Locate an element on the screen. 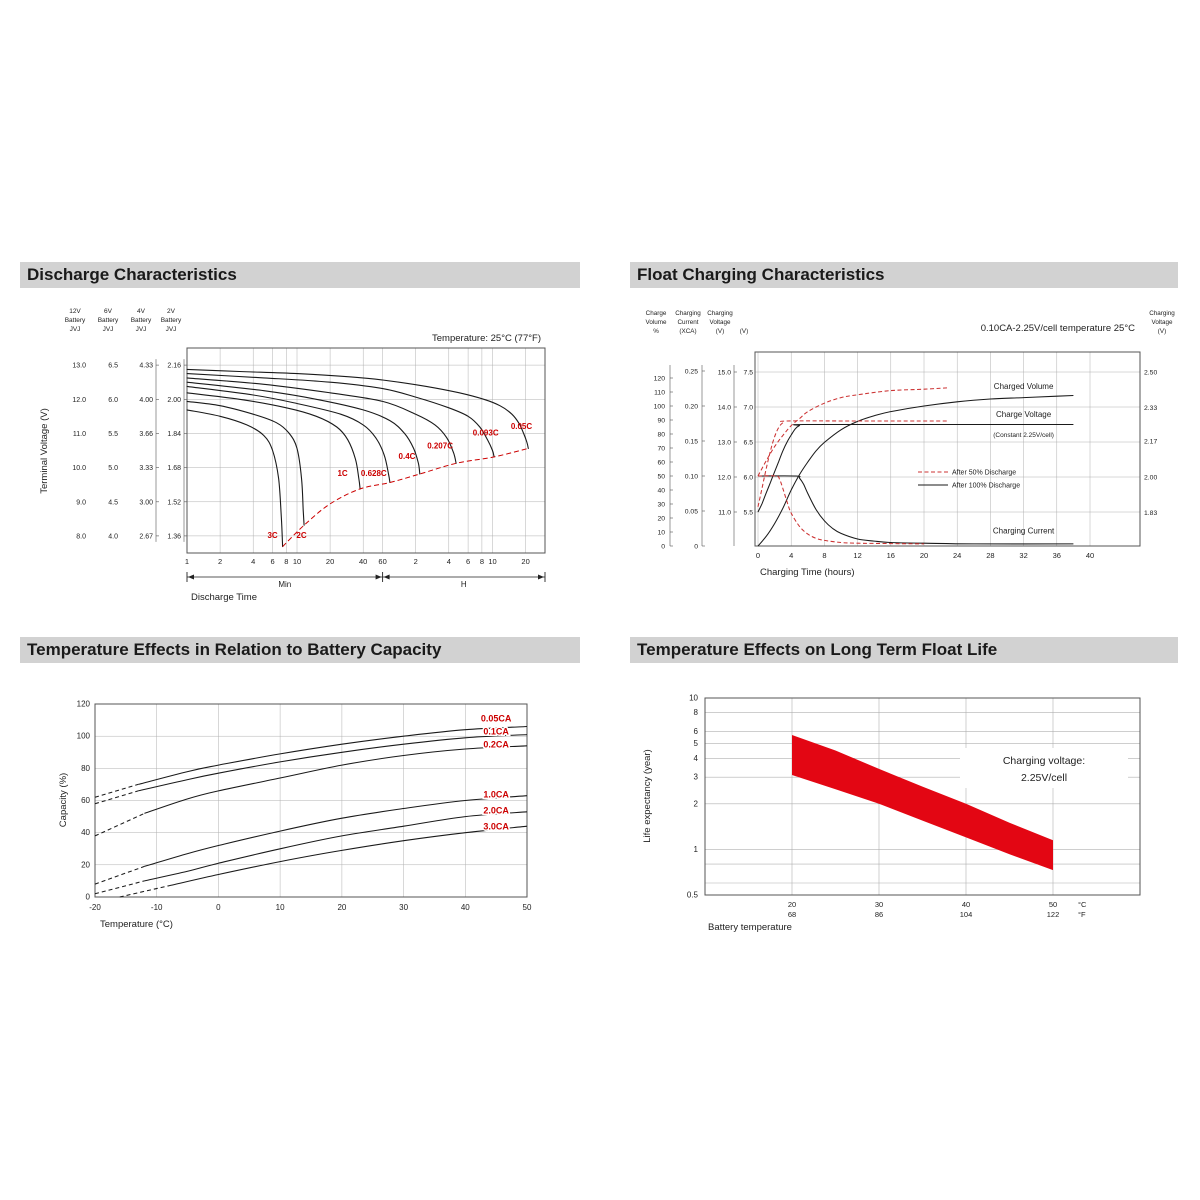  svg-text: -10 is located at coordinates (157, 907).